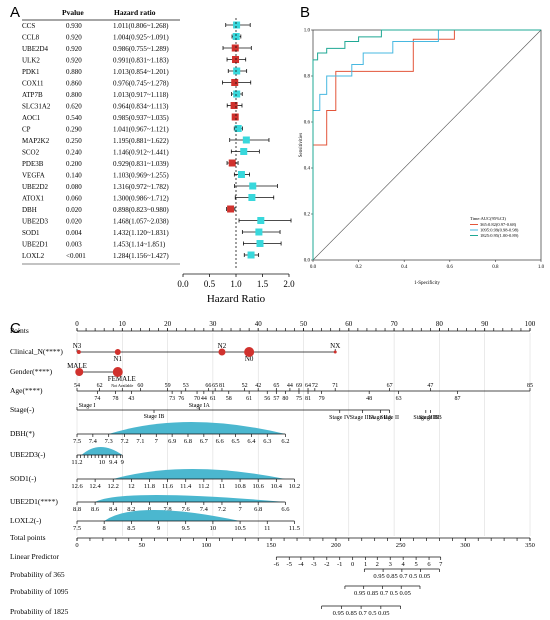  What do you see at coordinates (249, 359) in the screenshot?
I see `clinical-n-label: N0` at bounding box center [249, 359].